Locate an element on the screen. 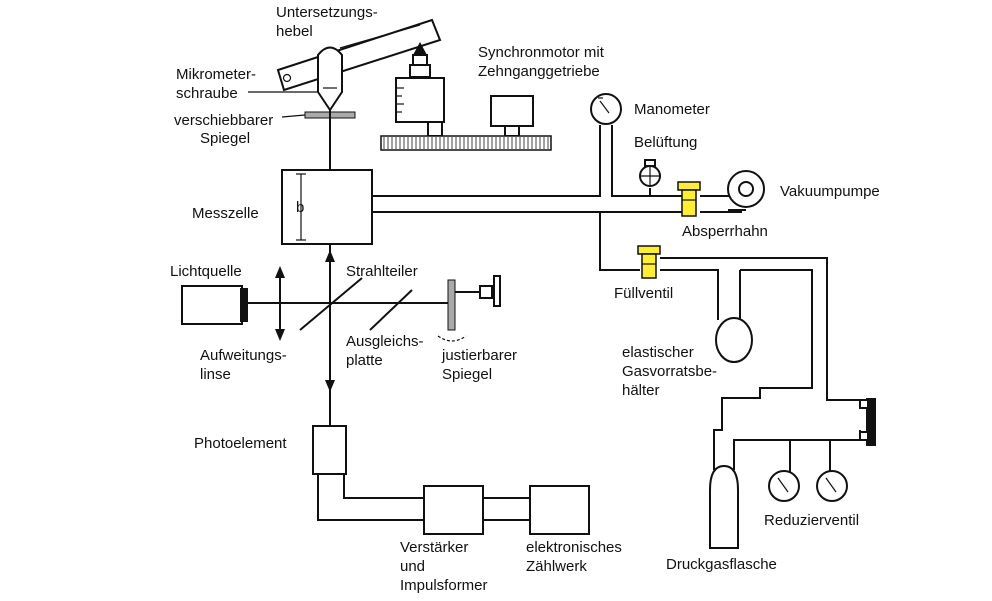  signal-wiring is located at coordinates (423, 497).